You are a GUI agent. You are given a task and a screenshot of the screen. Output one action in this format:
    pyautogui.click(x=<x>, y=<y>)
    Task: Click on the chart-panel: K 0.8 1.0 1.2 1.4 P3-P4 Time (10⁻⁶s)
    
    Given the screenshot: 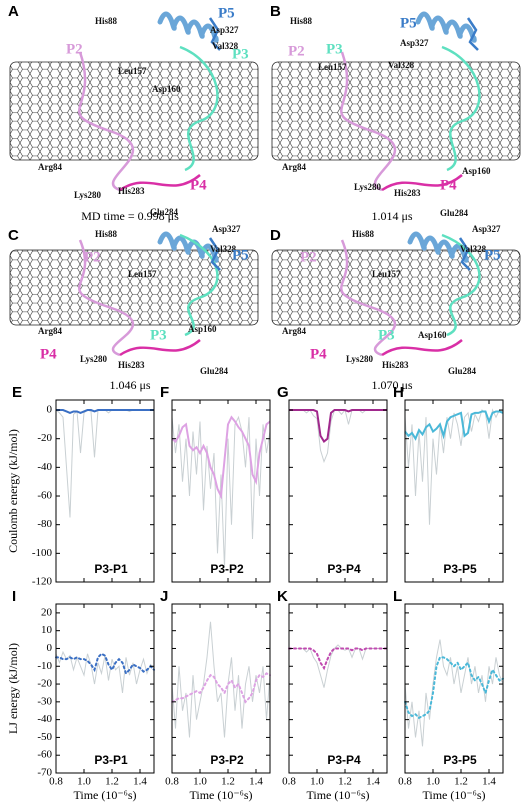 What is the action you would take?
    pyautogui.click(x=332, y=695)
    